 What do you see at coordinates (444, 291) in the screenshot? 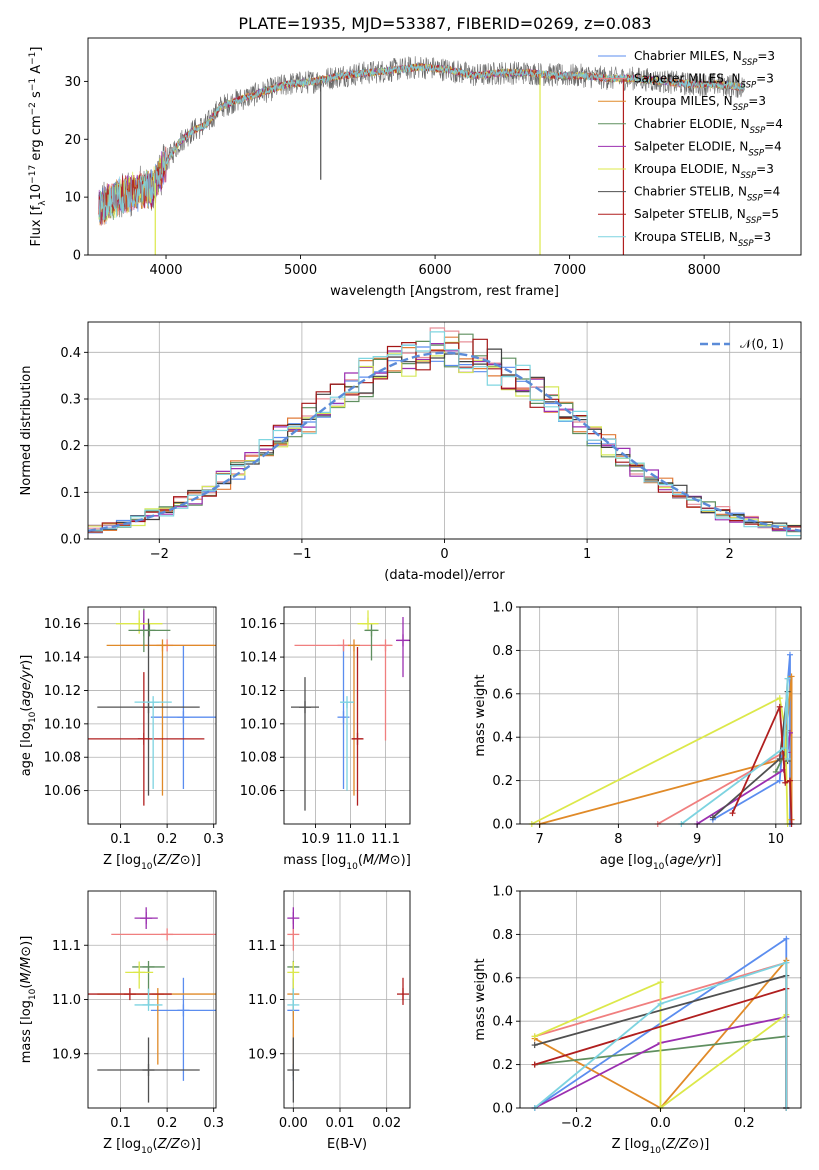
I see `x-axis-label: wavelength [Angstrom, rest frame]` at bounding box center [444, 291].